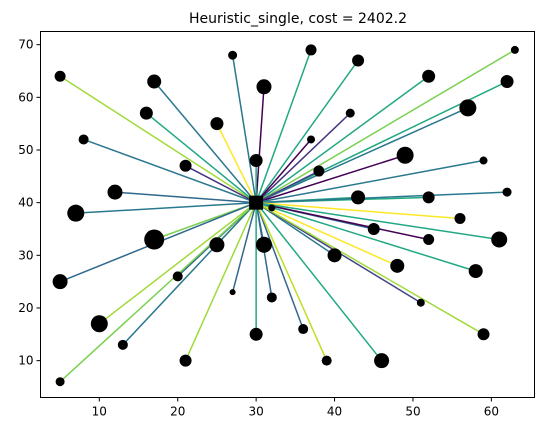 Image resolution: width=543 pixels, height=433 pixels. Describe the element at coordinates (298, 19) in the screenshot. I see `chart-title: Heuristic_single, cost = 2402.2` at that location.